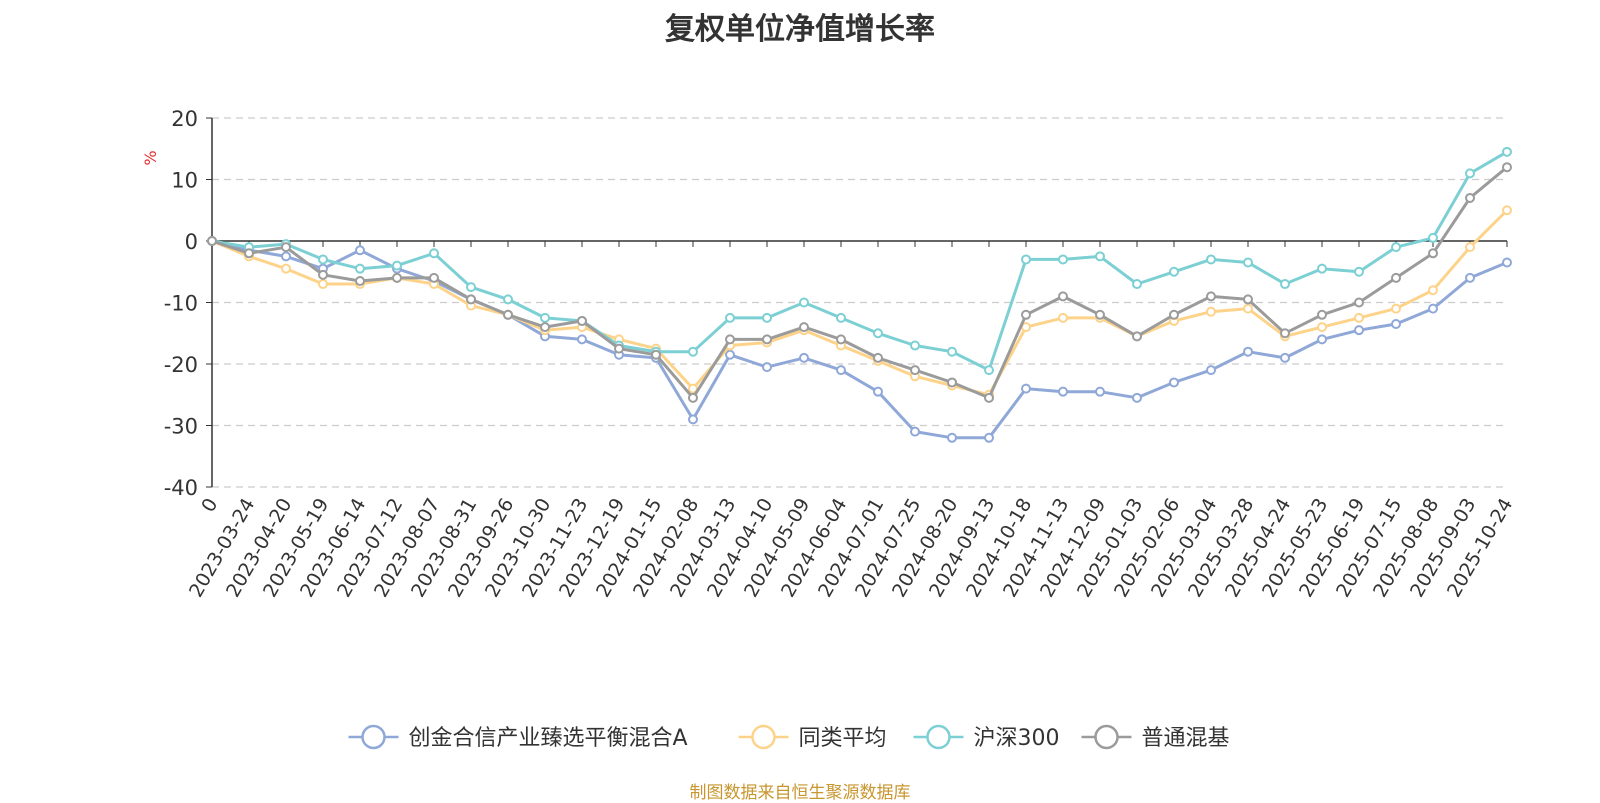 Image resolution: width=1600 pixels, height=803 pixels. I want to click on chart-title: 复权单位净值增长率, so click(800, 29).